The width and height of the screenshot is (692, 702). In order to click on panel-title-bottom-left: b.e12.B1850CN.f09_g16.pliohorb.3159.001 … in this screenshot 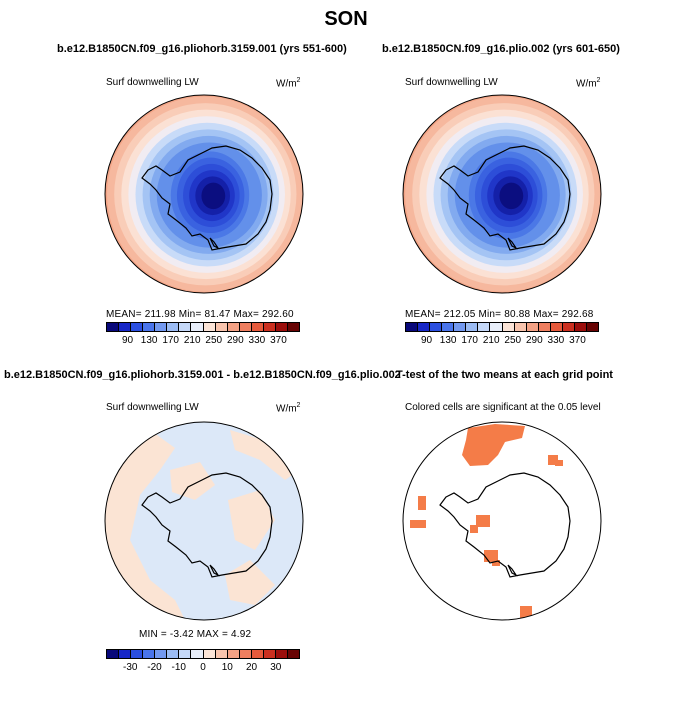, I will do `click(202, 375)`.